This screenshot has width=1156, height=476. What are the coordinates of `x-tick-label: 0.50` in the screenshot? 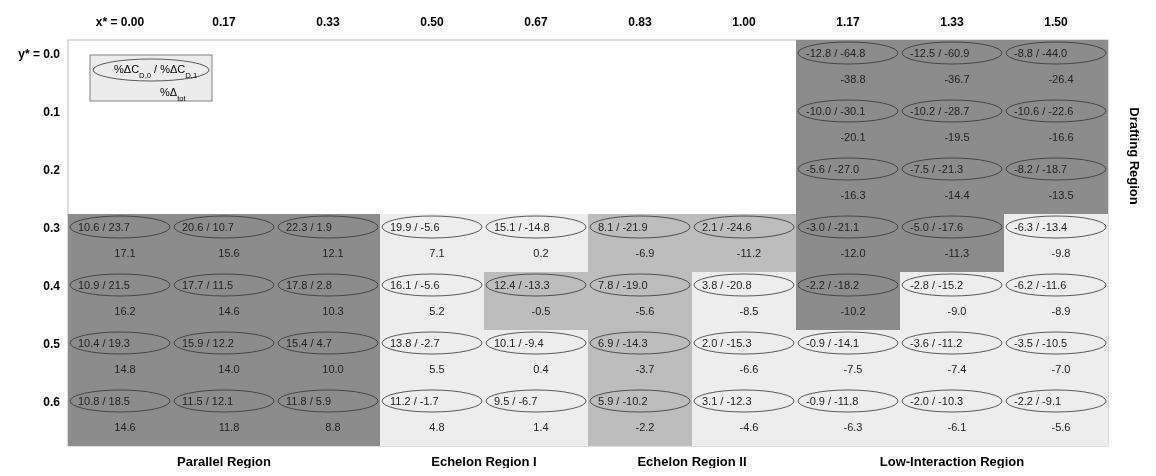 It's located at (432, 22).